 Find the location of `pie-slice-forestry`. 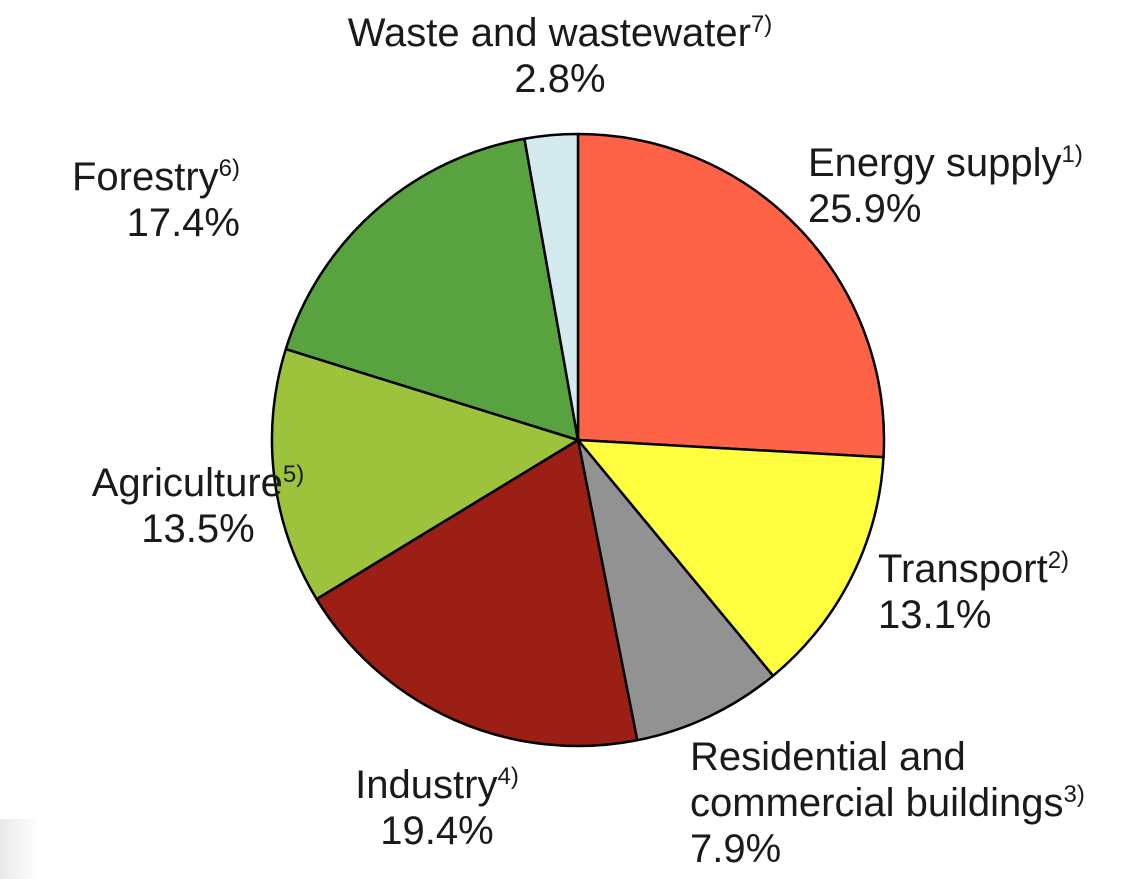

pie-slice-forestry is located at coordinates (432, 289).